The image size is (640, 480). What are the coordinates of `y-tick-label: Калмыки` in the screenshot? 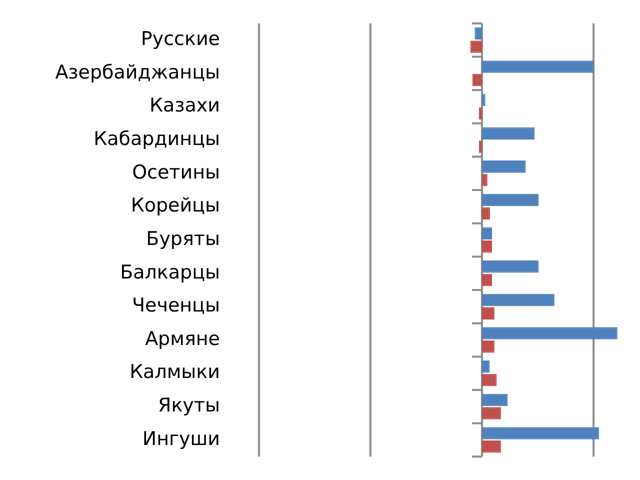 It's located at (175, 372).